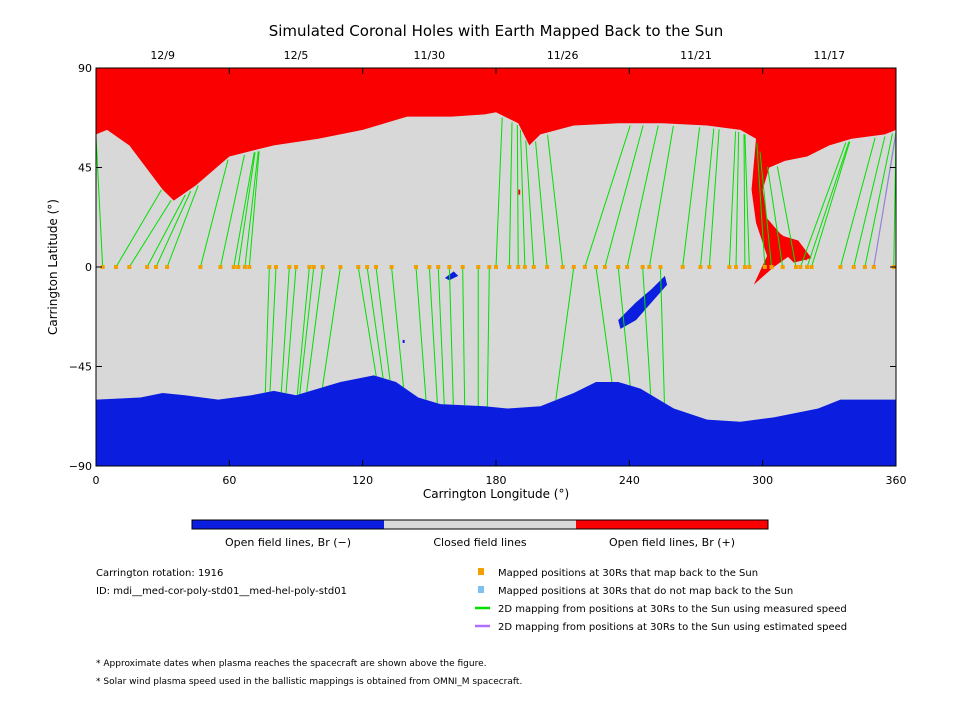 This screenshot has width=960, height=720. I want to click on x-tick-label: 120, so click(362, 480).